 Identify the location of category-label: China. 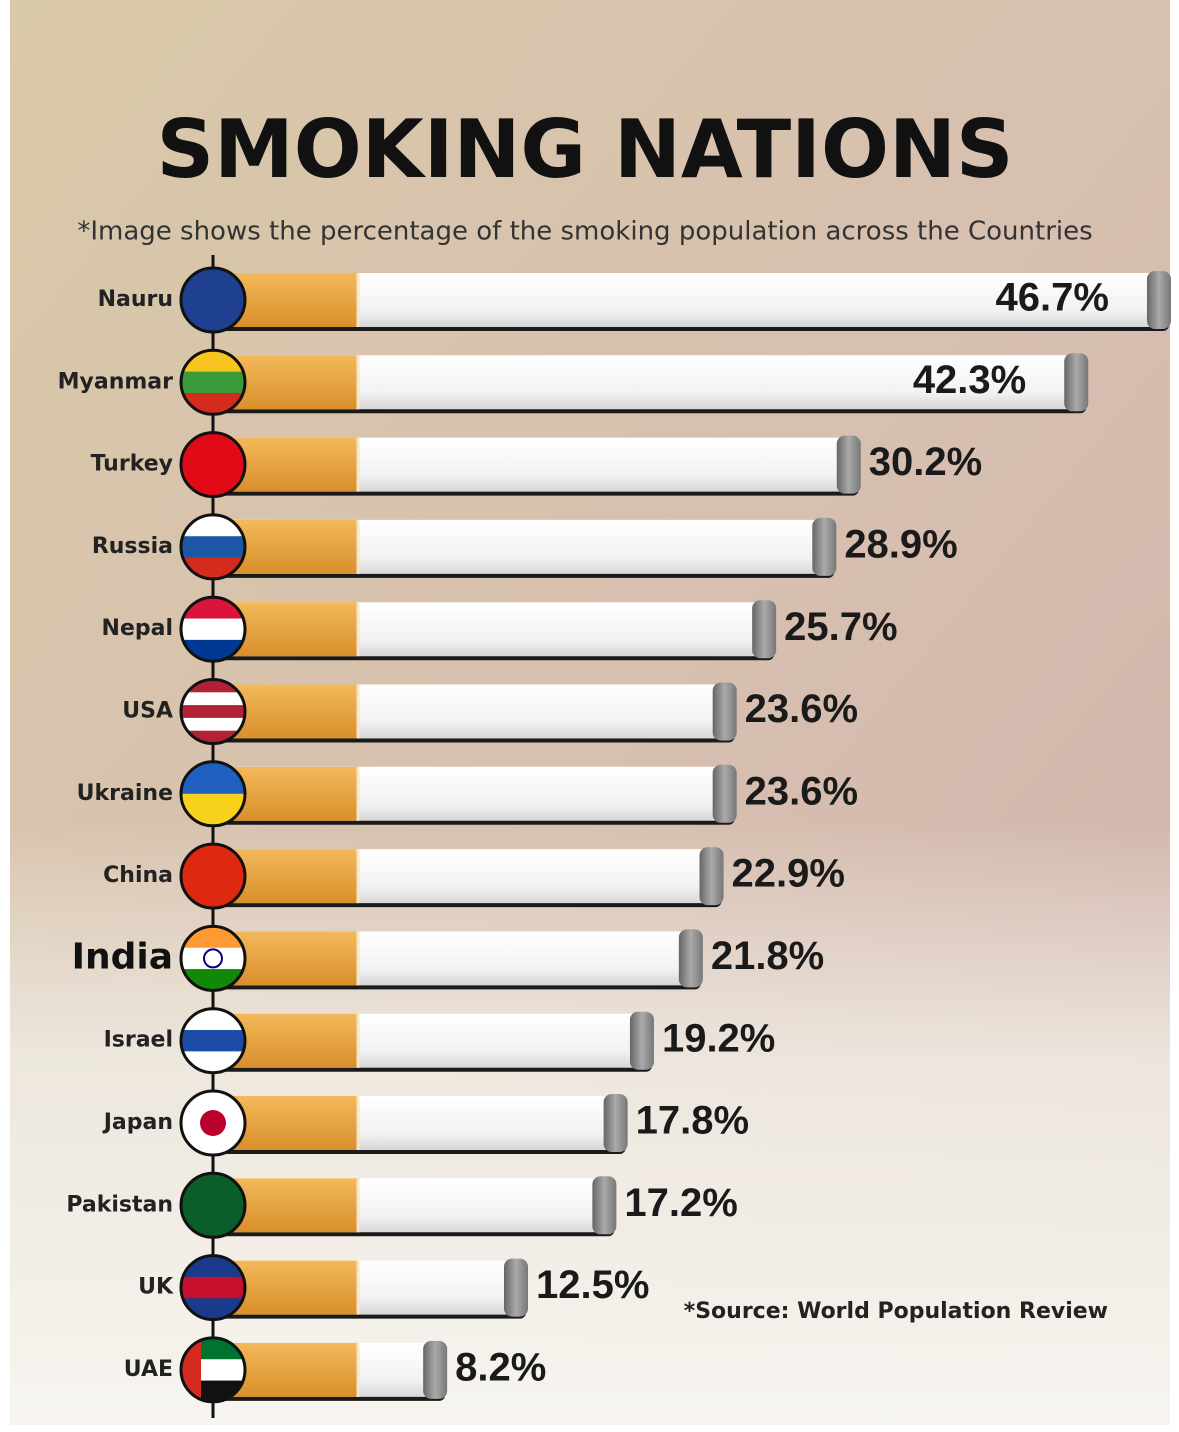
(138, 875).